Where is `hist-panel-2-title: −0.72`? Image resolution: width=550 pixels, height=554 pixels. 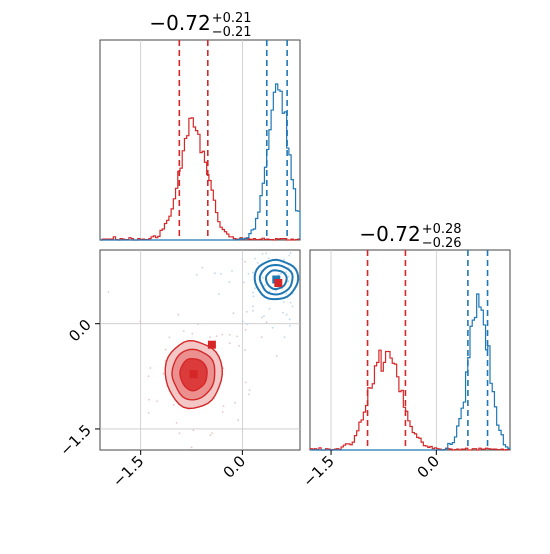
hist-panel-2-title: −0.72 is located at coordinates (389, 234).